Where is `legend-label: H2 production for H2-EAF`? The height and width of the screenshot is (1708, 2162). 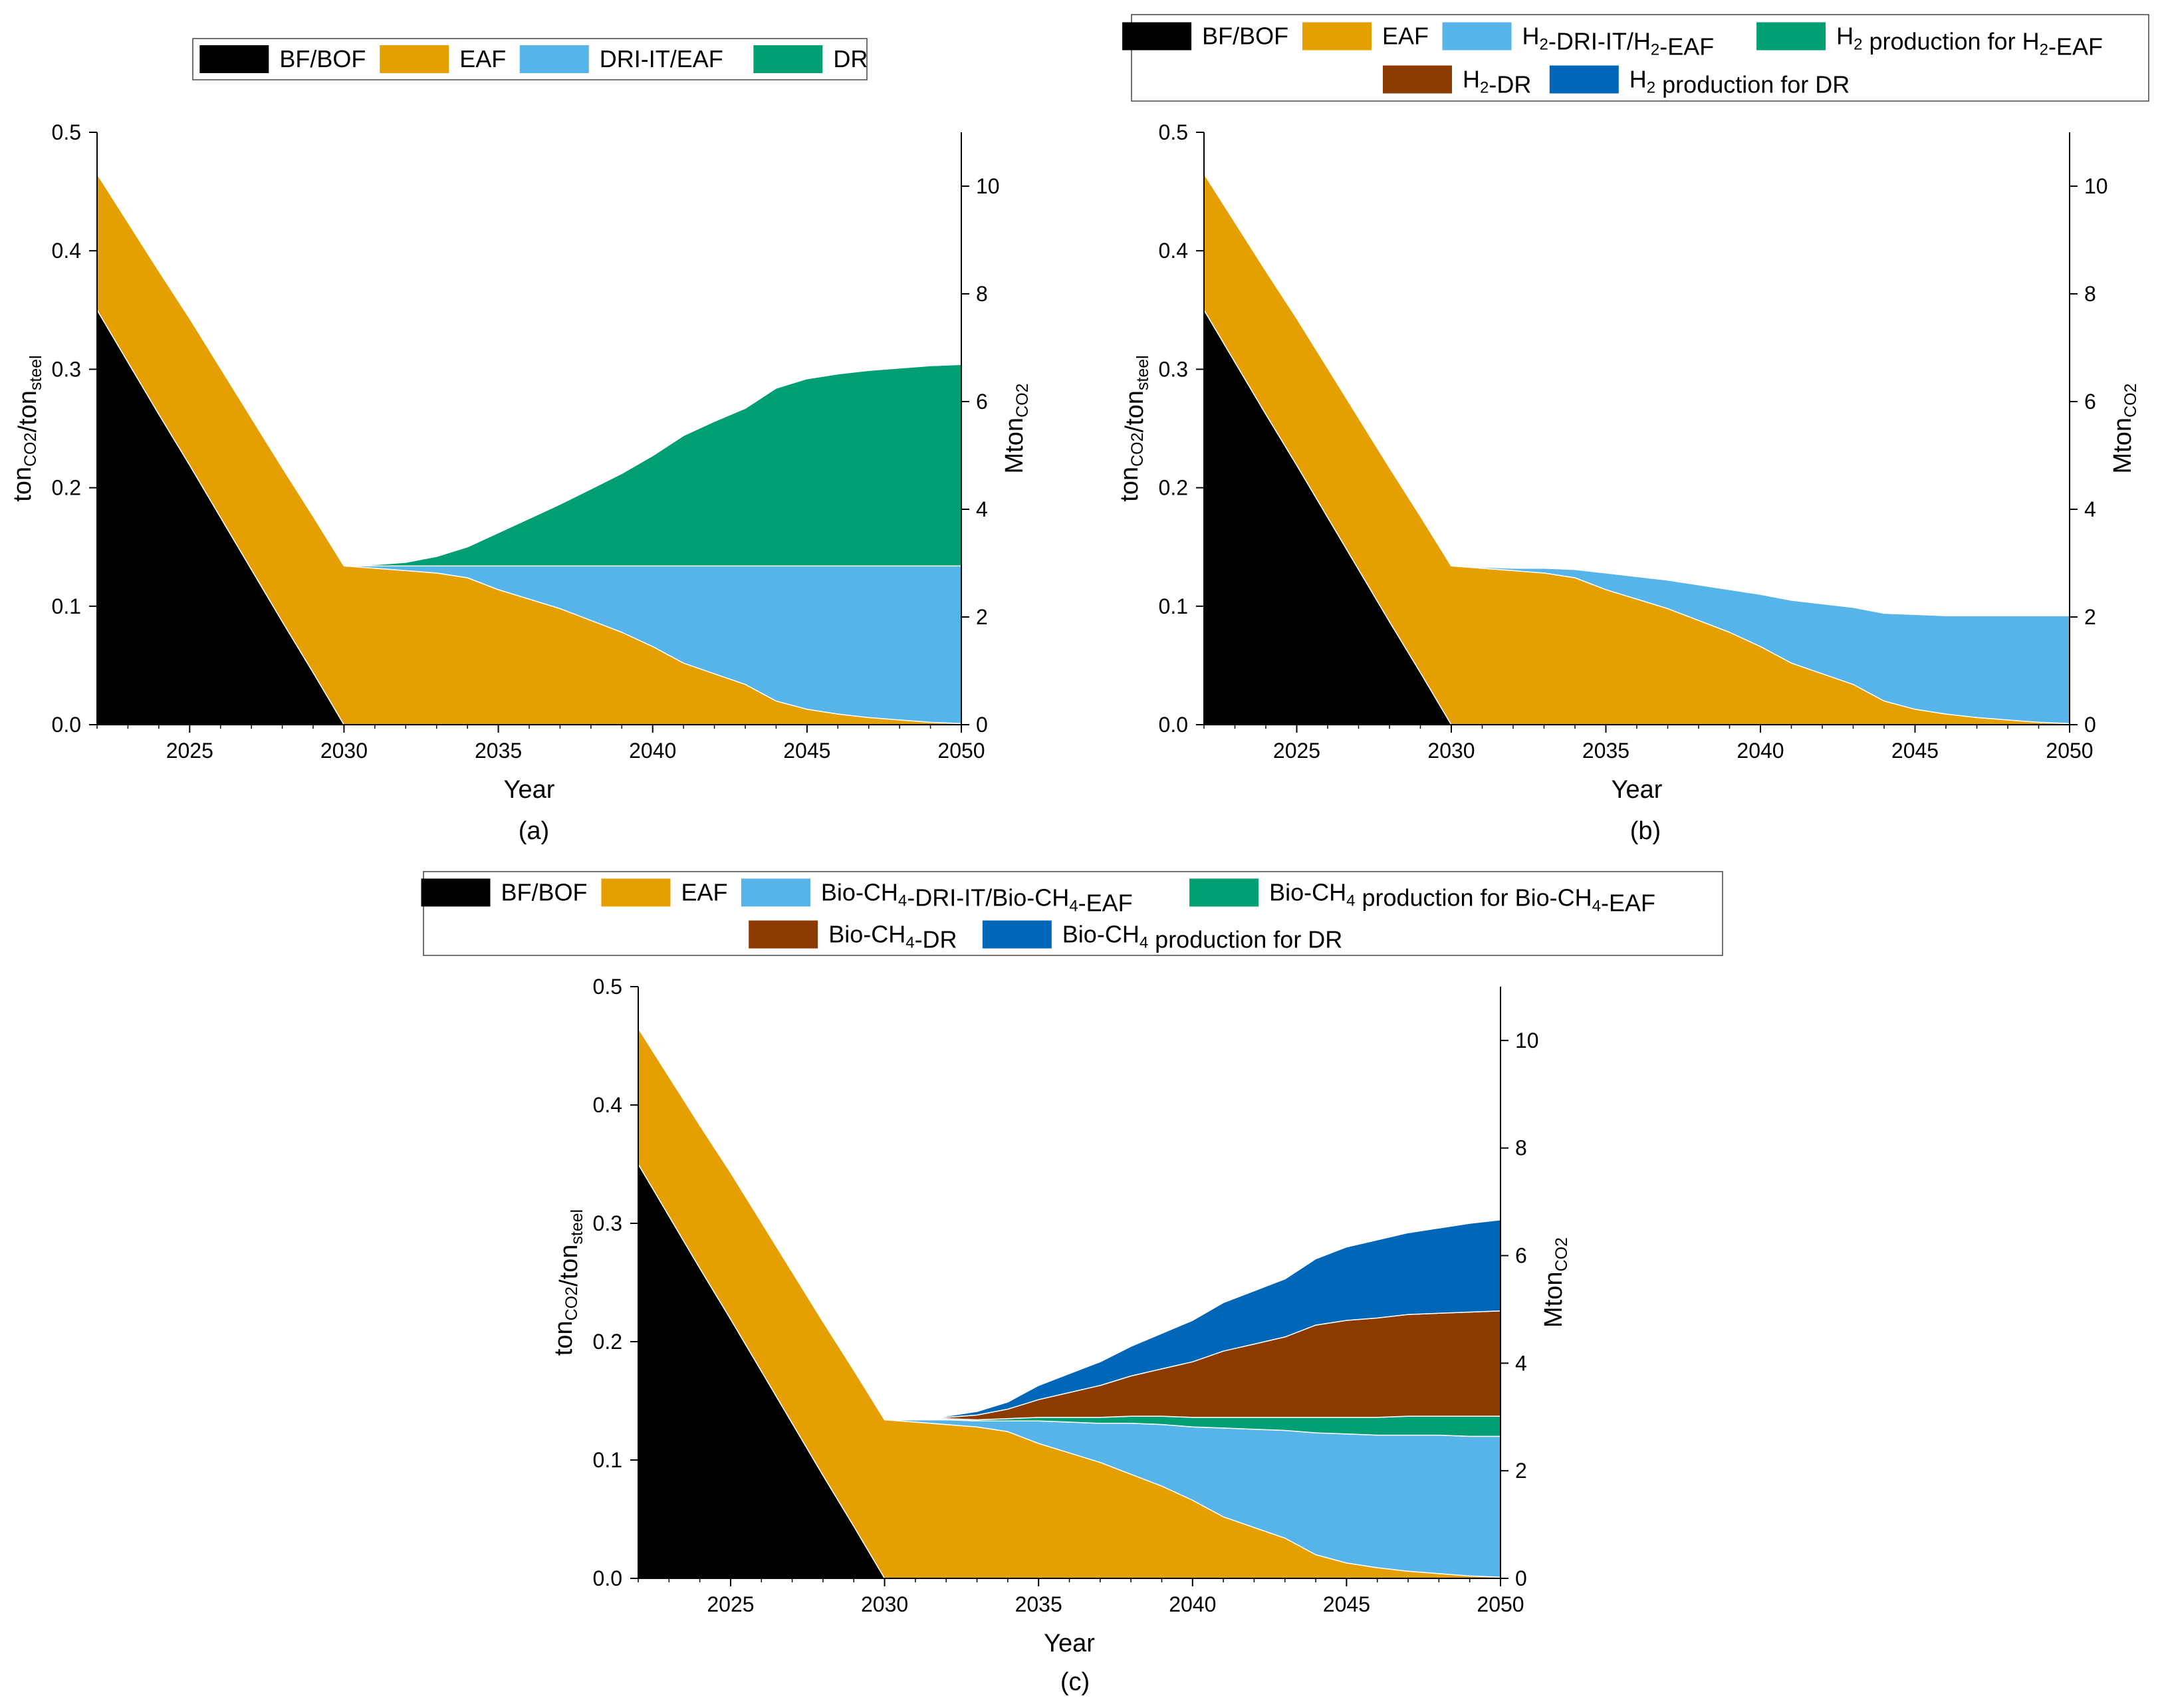
legend-label: H2 production for H2-EAF is located at coordinates (1969, 42).